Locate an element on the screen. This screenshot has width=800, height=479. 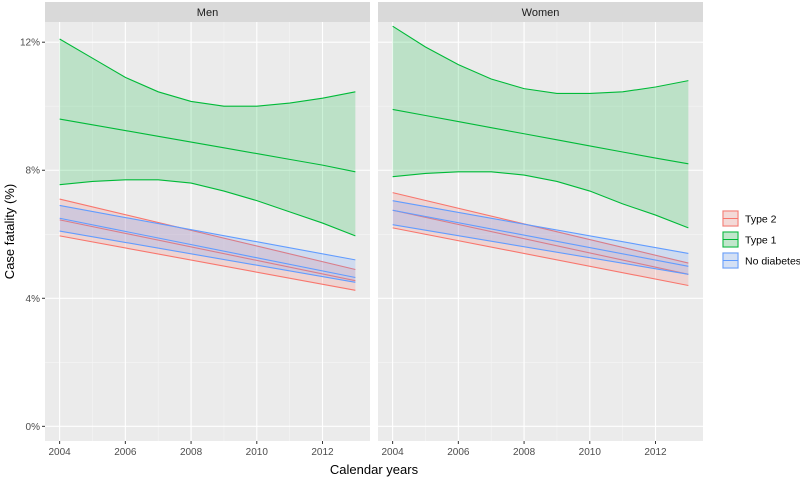
y-tick-label: 0% is located at coordinates (33, 427).